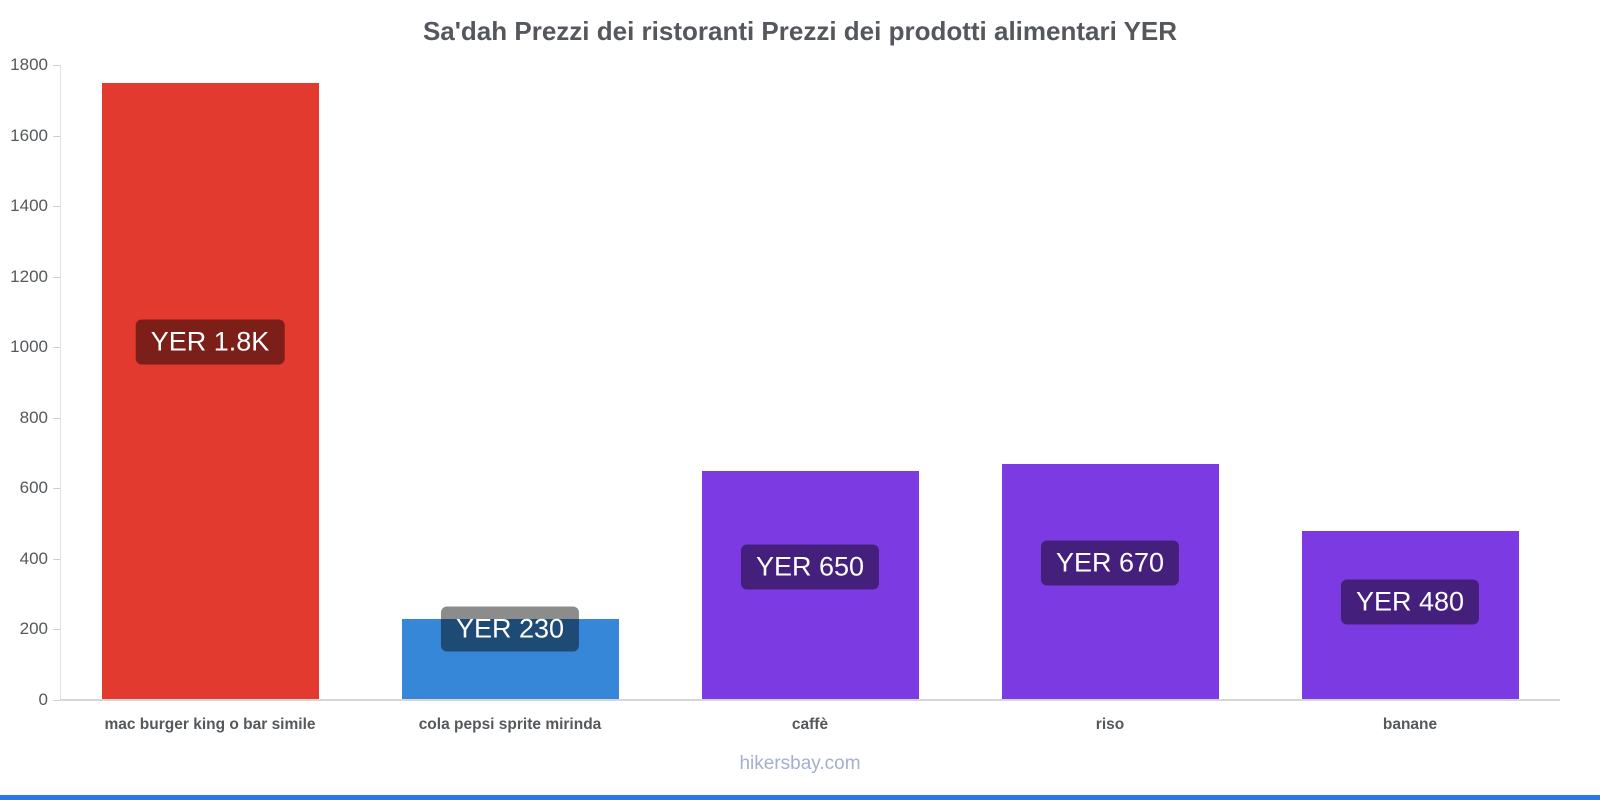 The image size is (1600, 800). Describe the element at coordinates (33, 629) in the screenshot. I see `y-tick-label: 200` at that location.